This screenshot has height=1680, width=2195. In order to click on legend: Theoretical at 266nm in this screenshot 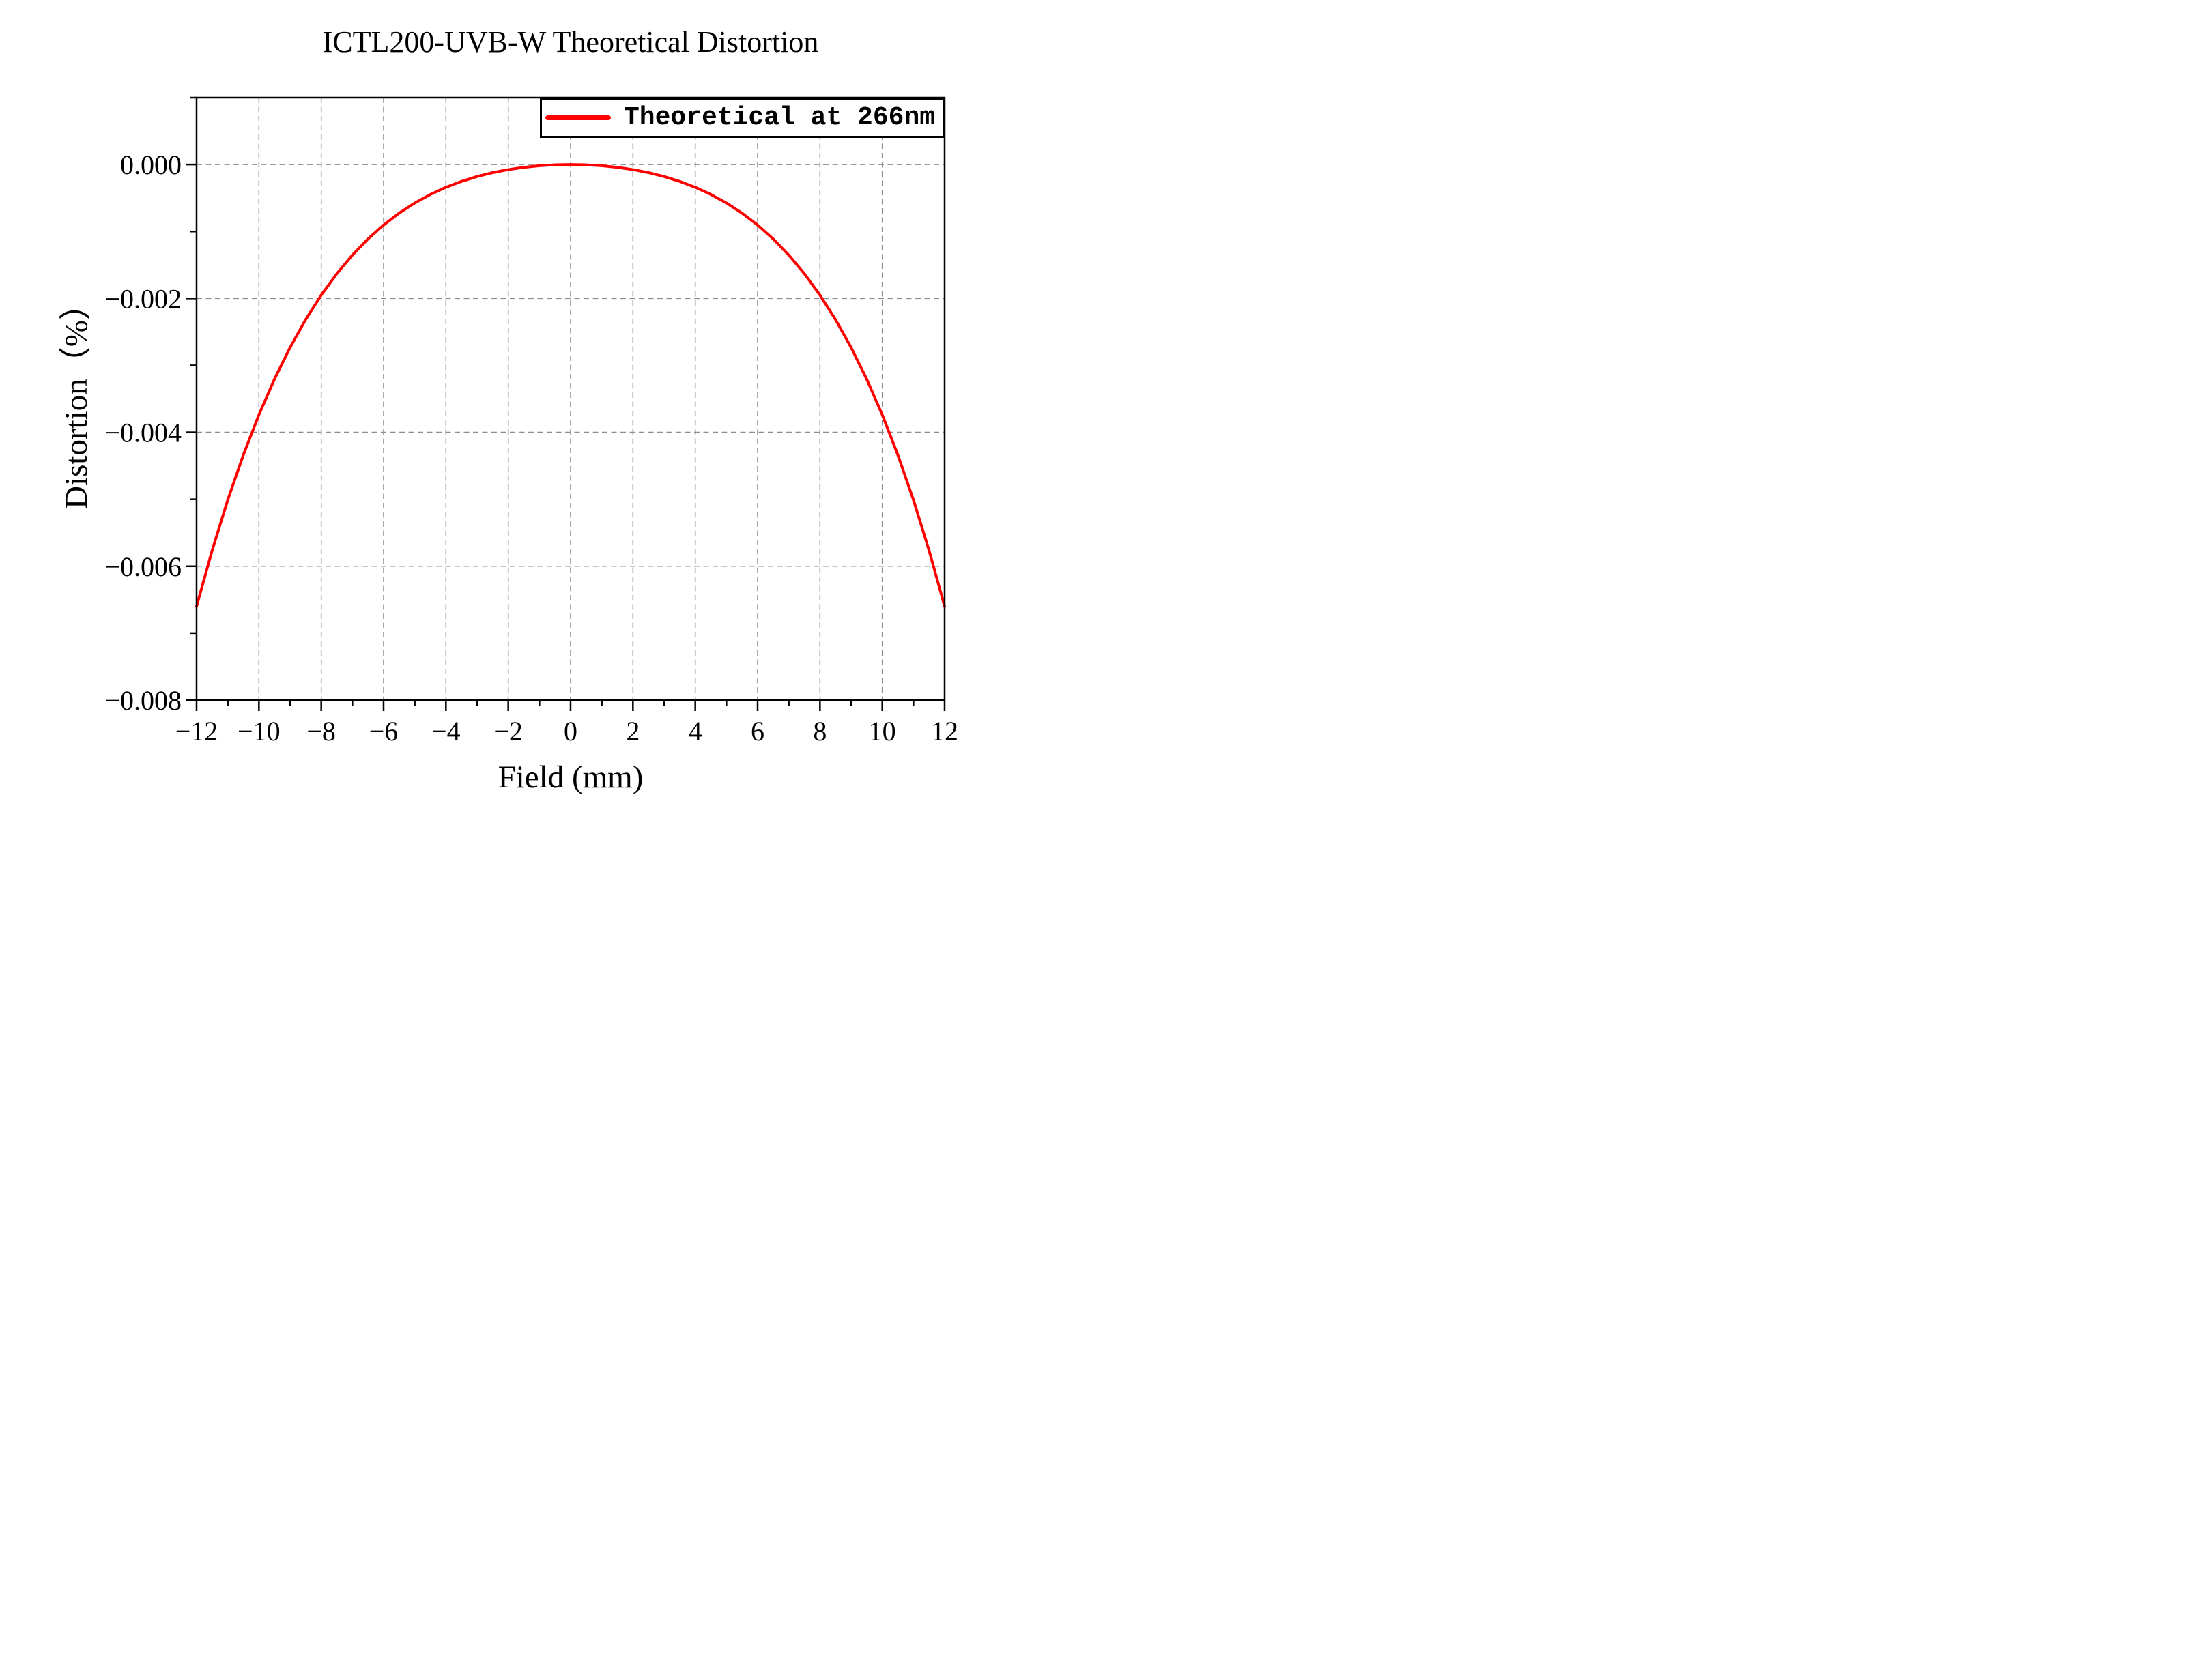, I will do `click(743, 118)`.